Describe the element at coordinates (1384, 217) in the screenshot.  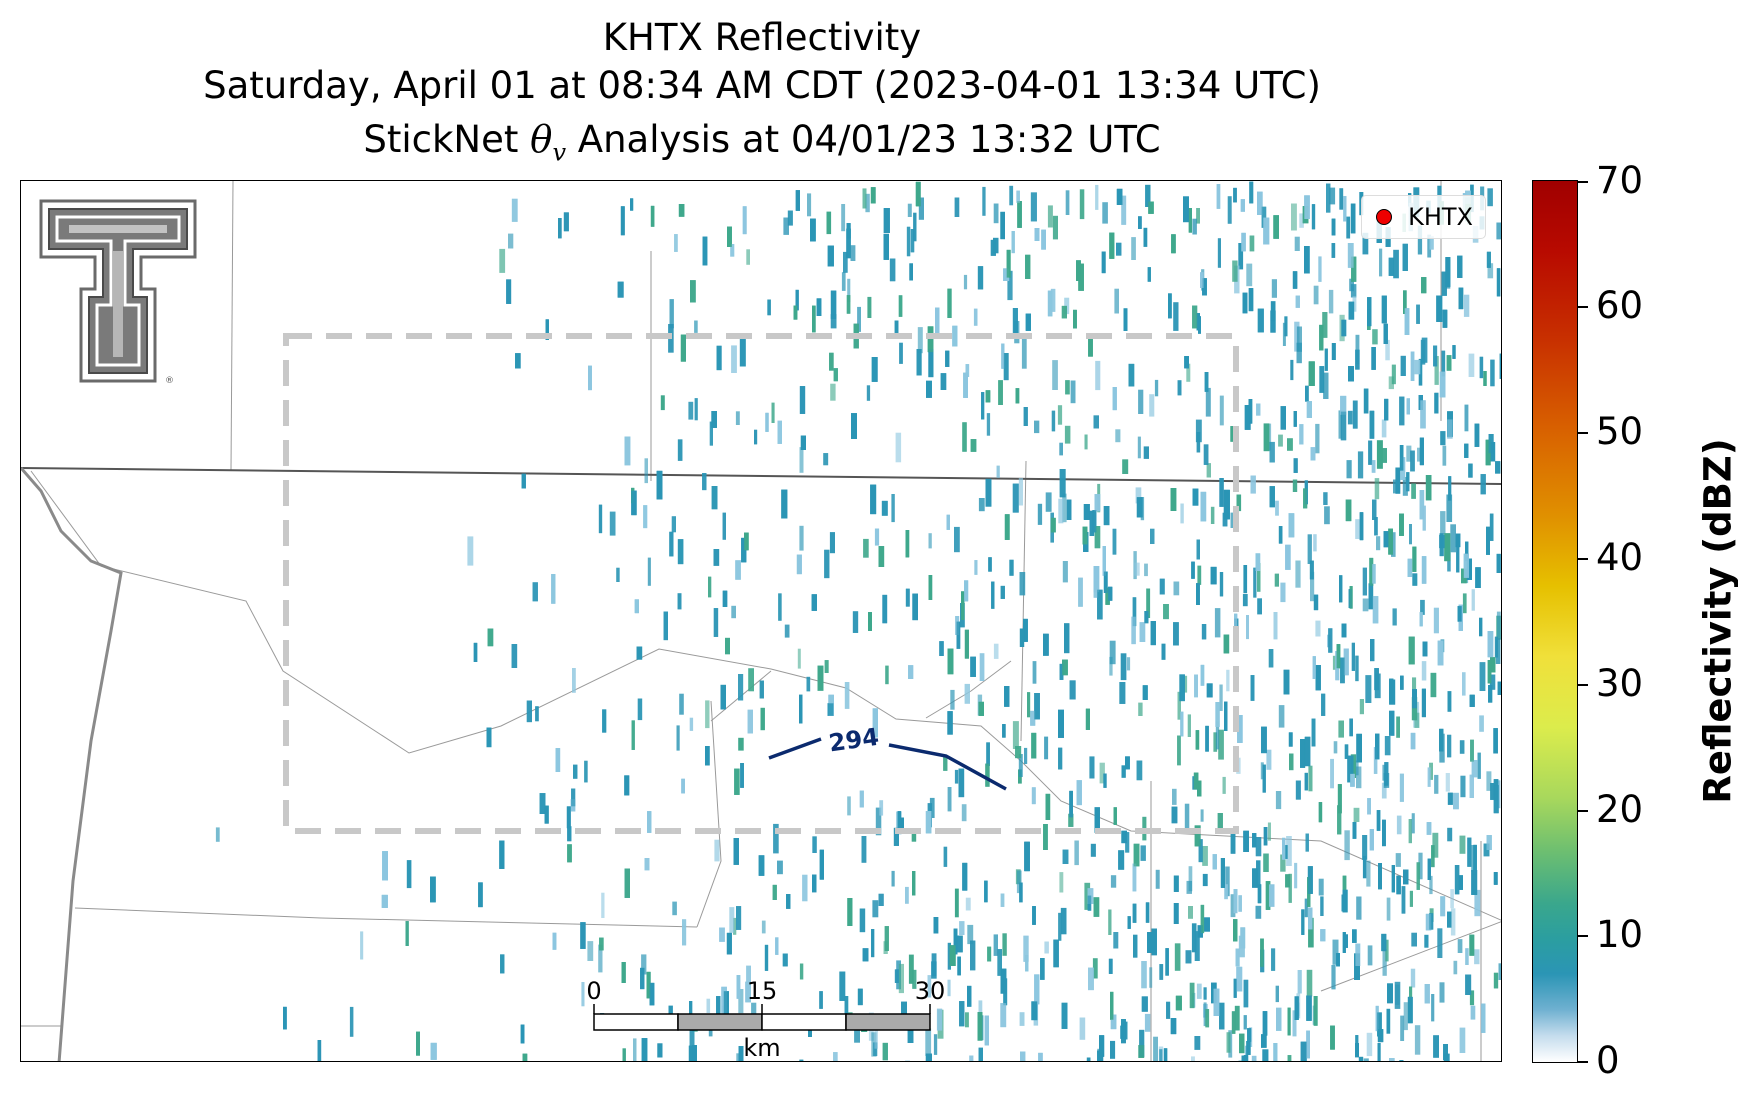
I see `radar-site-marker` at that location.